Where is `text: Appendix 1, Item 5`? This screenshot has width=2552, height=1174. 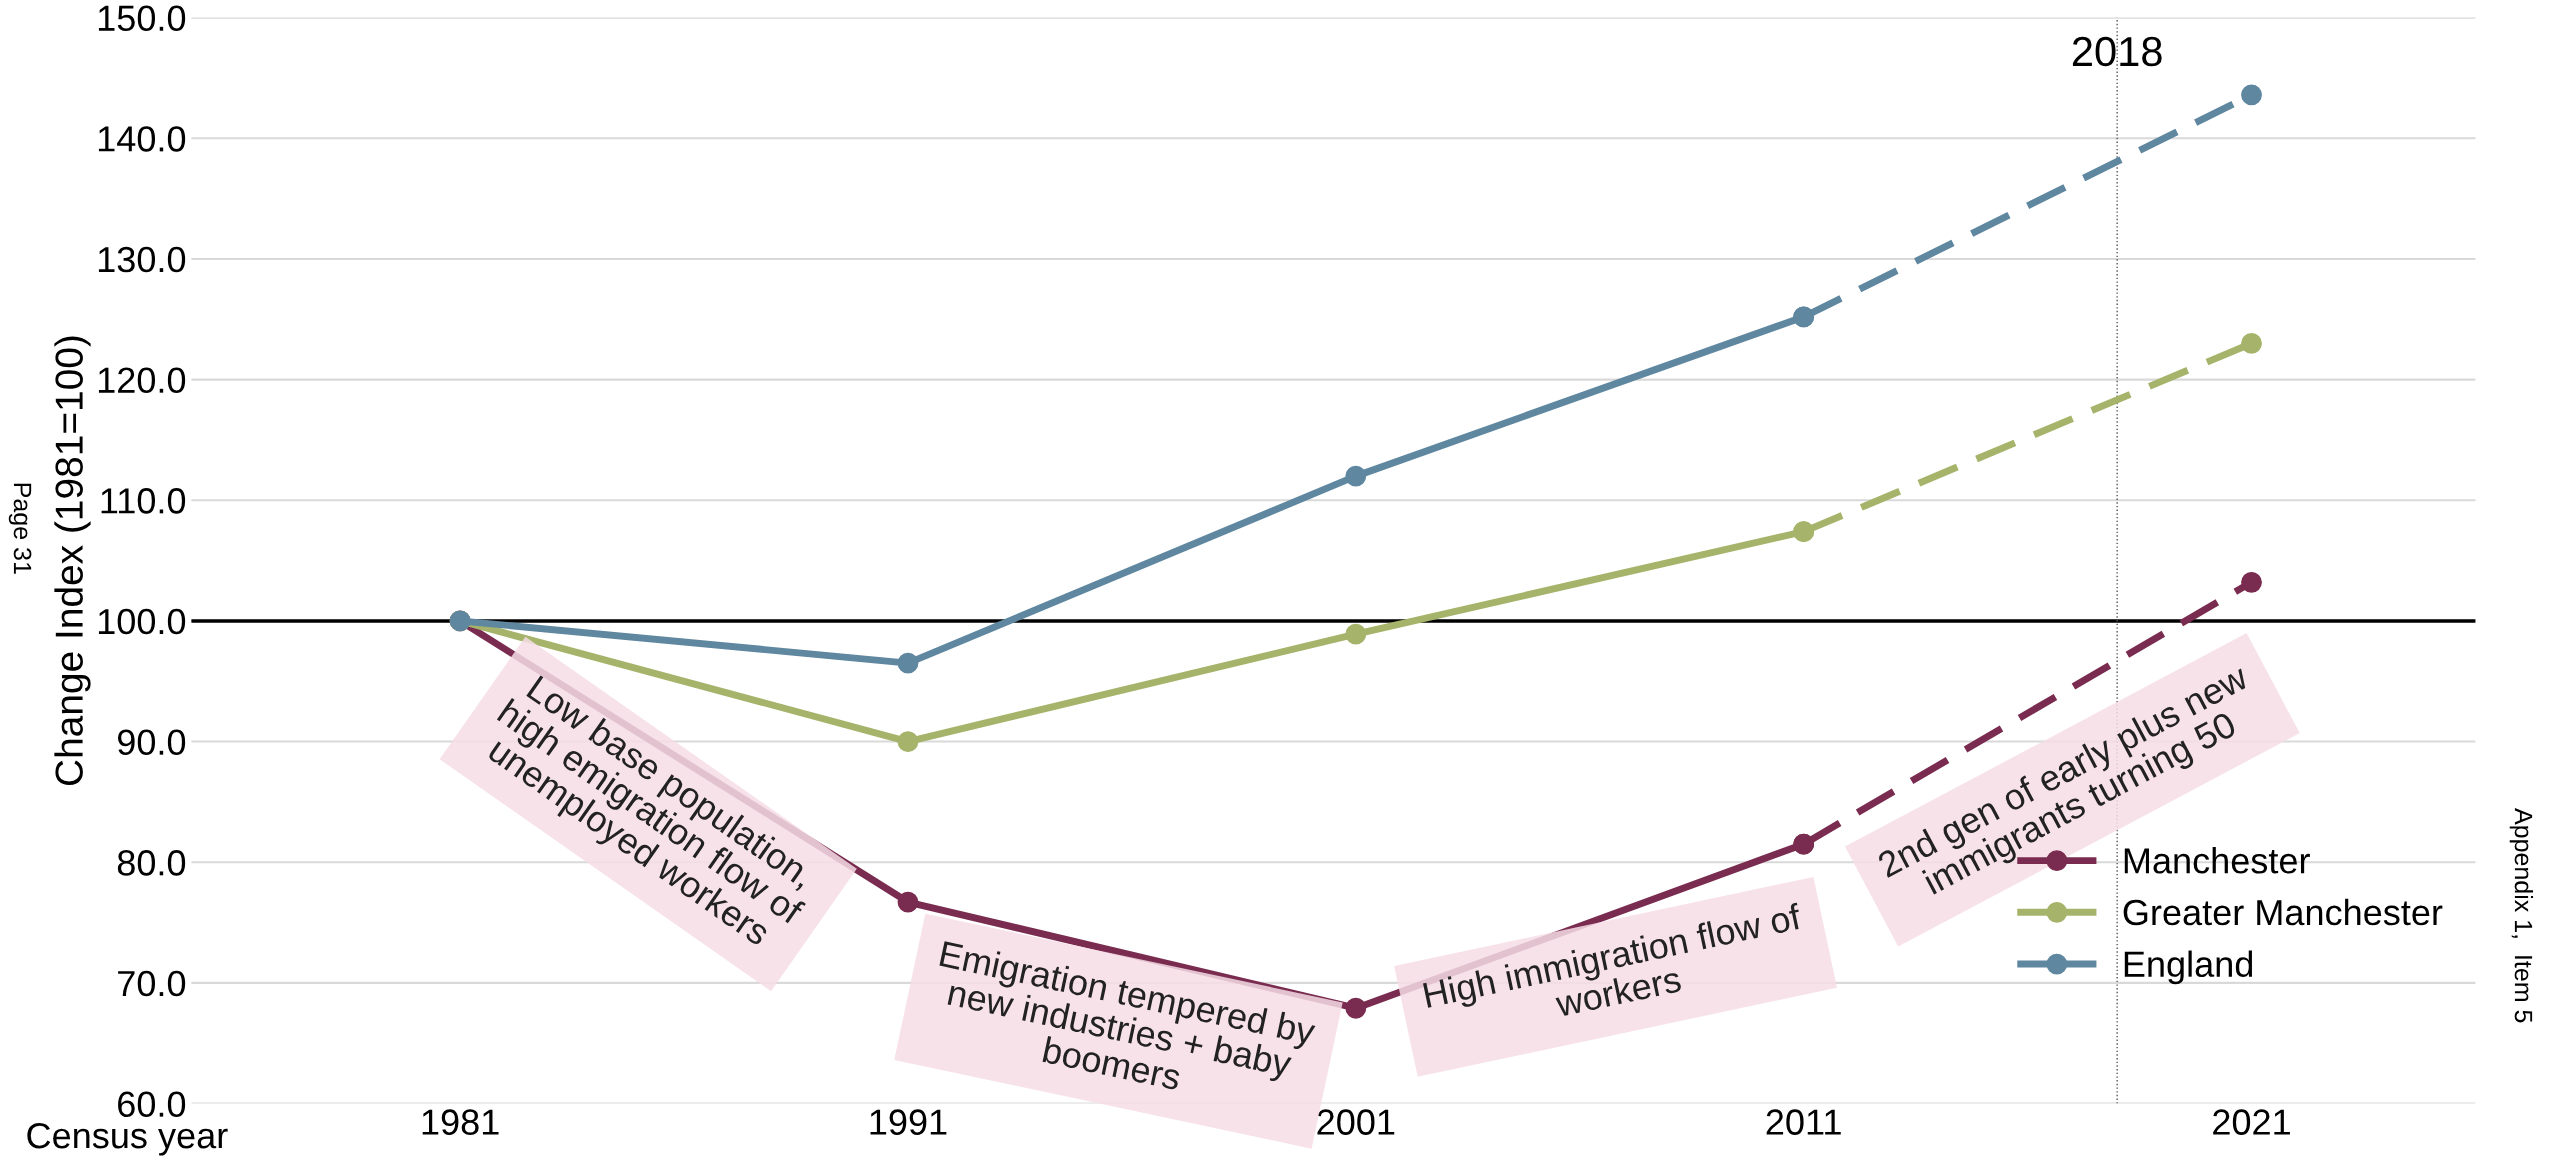 text: Appendix 1, Item 5 is located at coordinates (2521, 915).